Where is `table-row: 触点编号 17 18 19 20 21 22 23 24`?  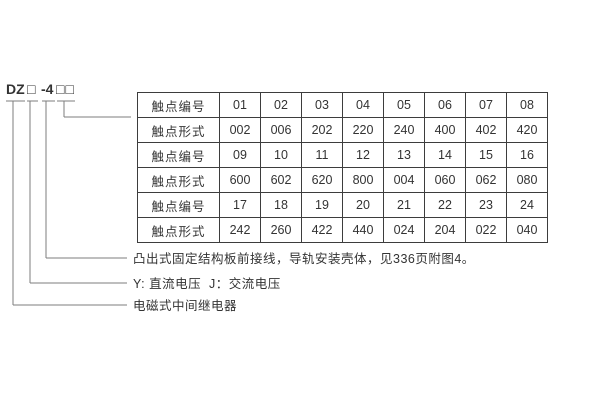 table-row: 触点编号 17 18 19 20 21 22 23 24 is located at coordinates (342, 205).